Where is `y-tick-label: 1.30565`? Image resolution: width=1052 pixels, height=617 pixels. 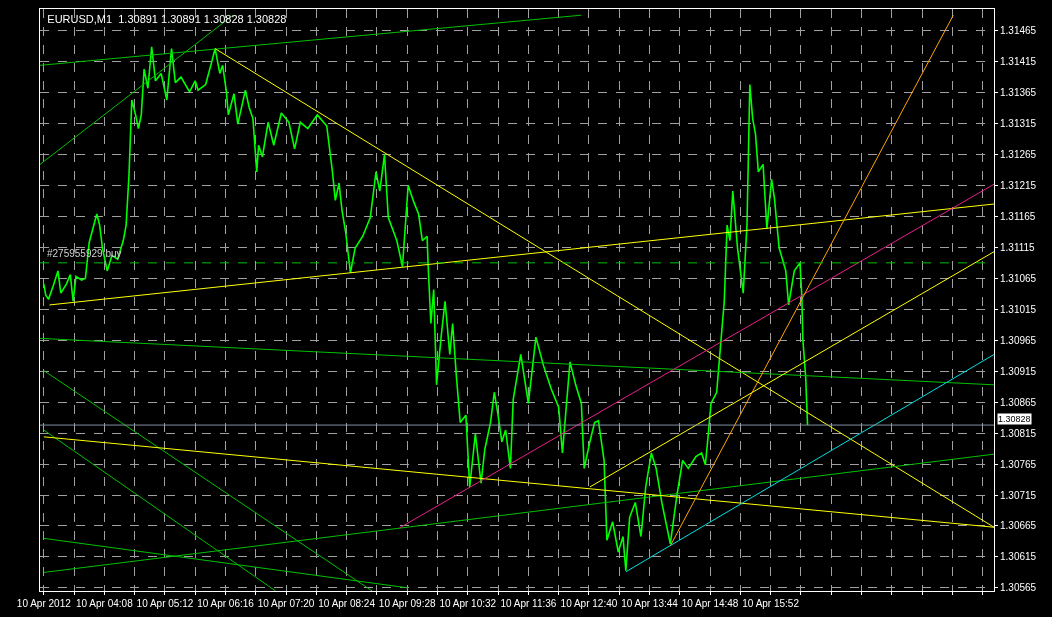
y-tick-label: 1.30565 is located at coordinates (1018, 588).